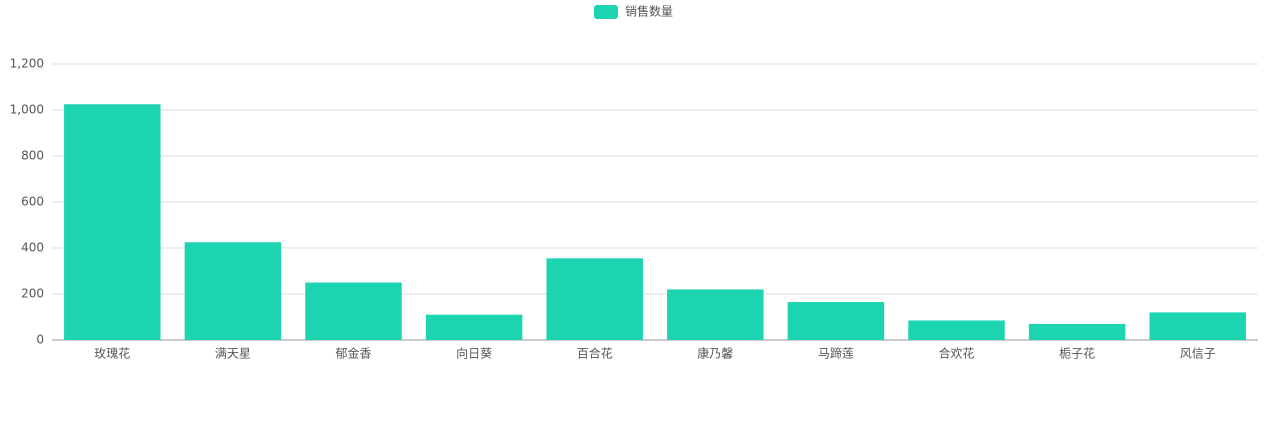  I want to click on x-tick-label: 康乃馨, so click(715, 353).